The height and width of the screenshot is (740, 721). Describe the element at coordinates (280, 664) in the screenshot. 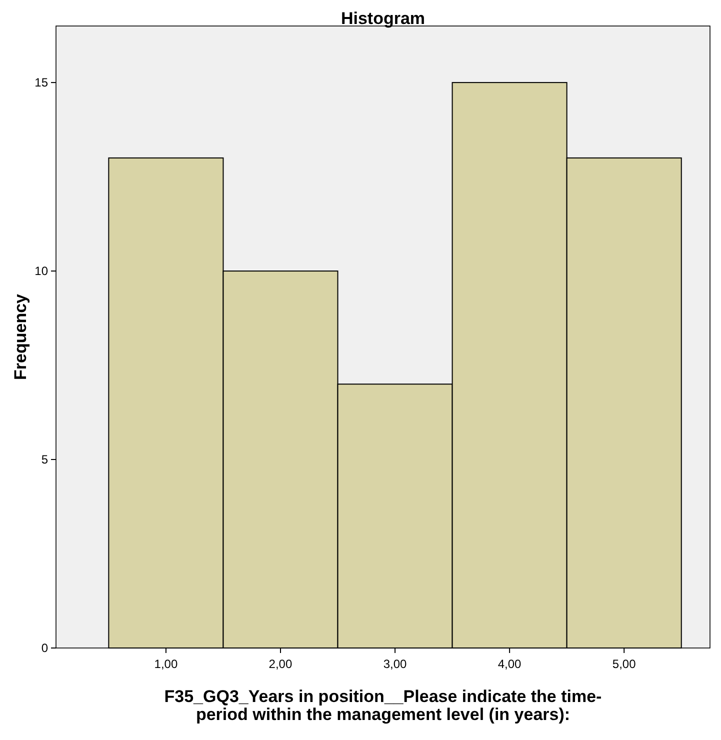

I see `x-tick-label: 2,00` at that location.